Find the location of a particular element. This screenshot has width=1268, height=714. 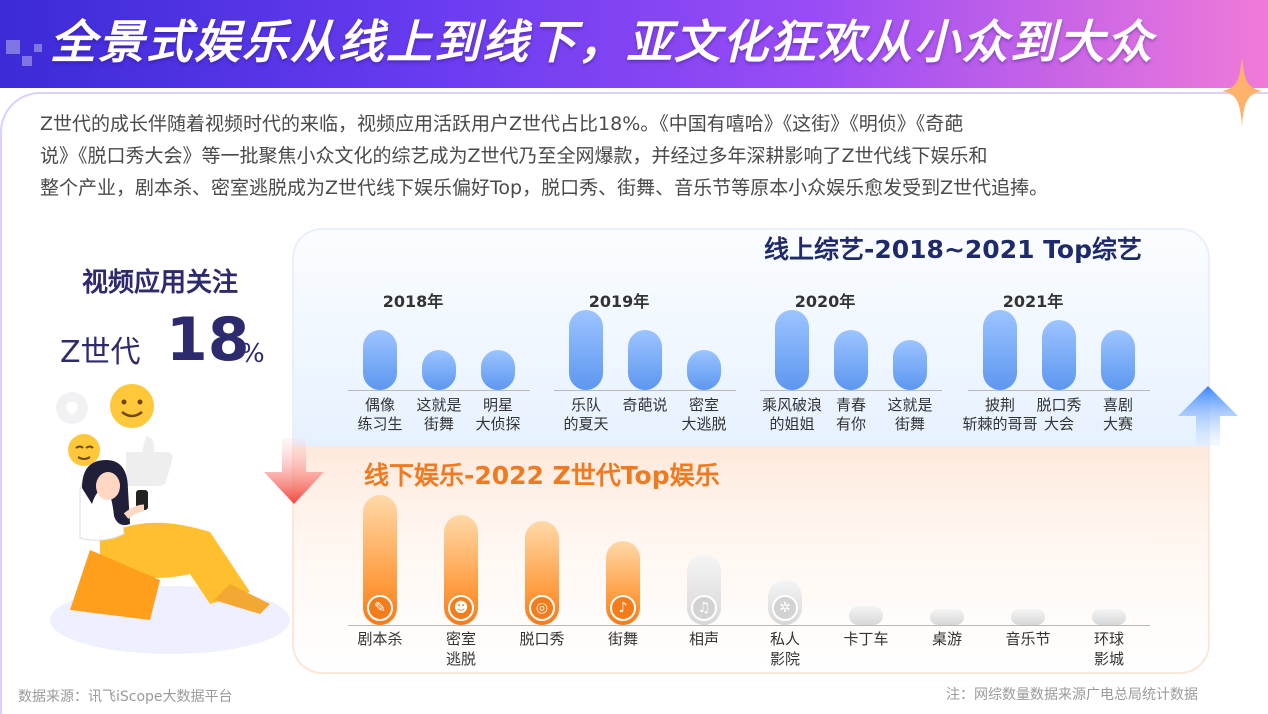

bar-label: 偶像 练习生 is located at coordinates (380, 414).